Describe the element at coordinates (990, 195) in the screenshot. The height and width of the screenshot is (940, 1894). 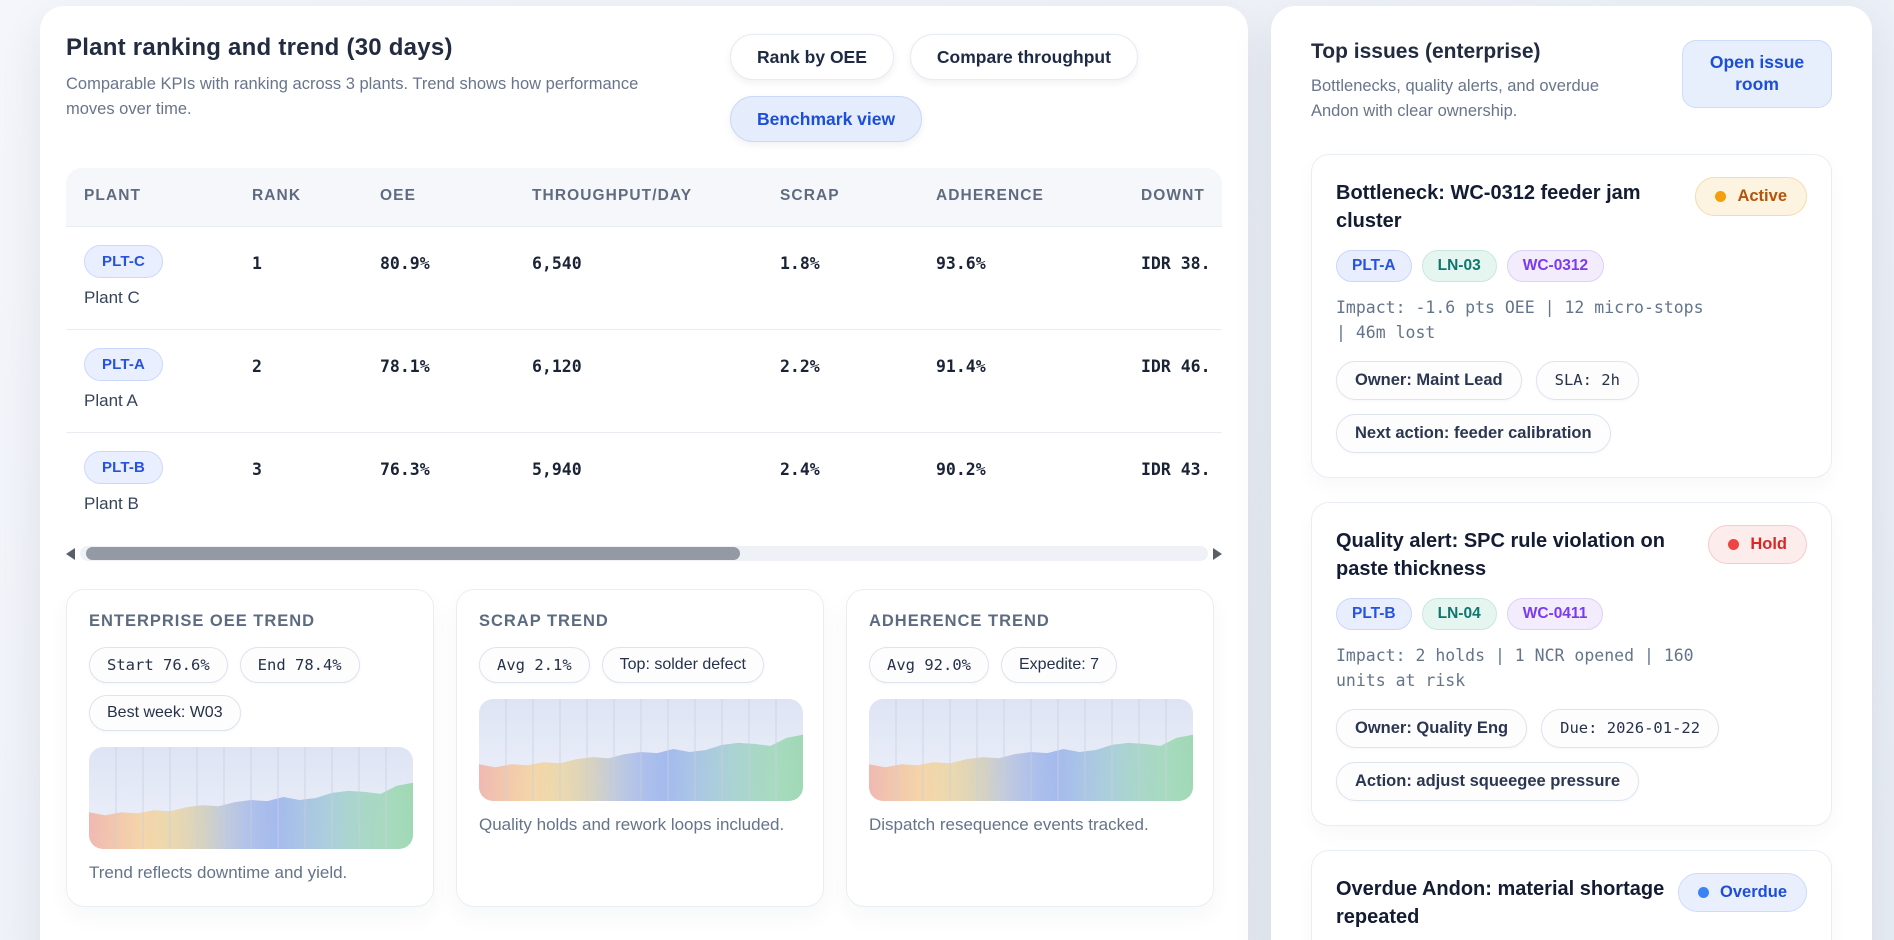
I see `column-header: ADHERENCE` at that location.